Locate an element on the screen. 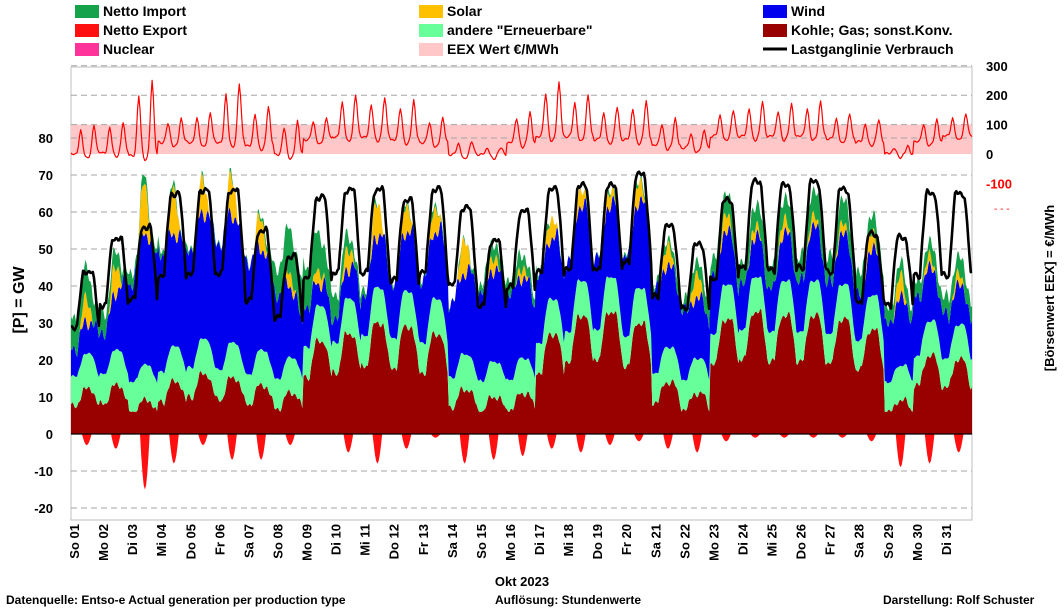 The height and width of the screenshot is (614, 1064). right-tick-label: 300 is located at coordinates (997, 66).